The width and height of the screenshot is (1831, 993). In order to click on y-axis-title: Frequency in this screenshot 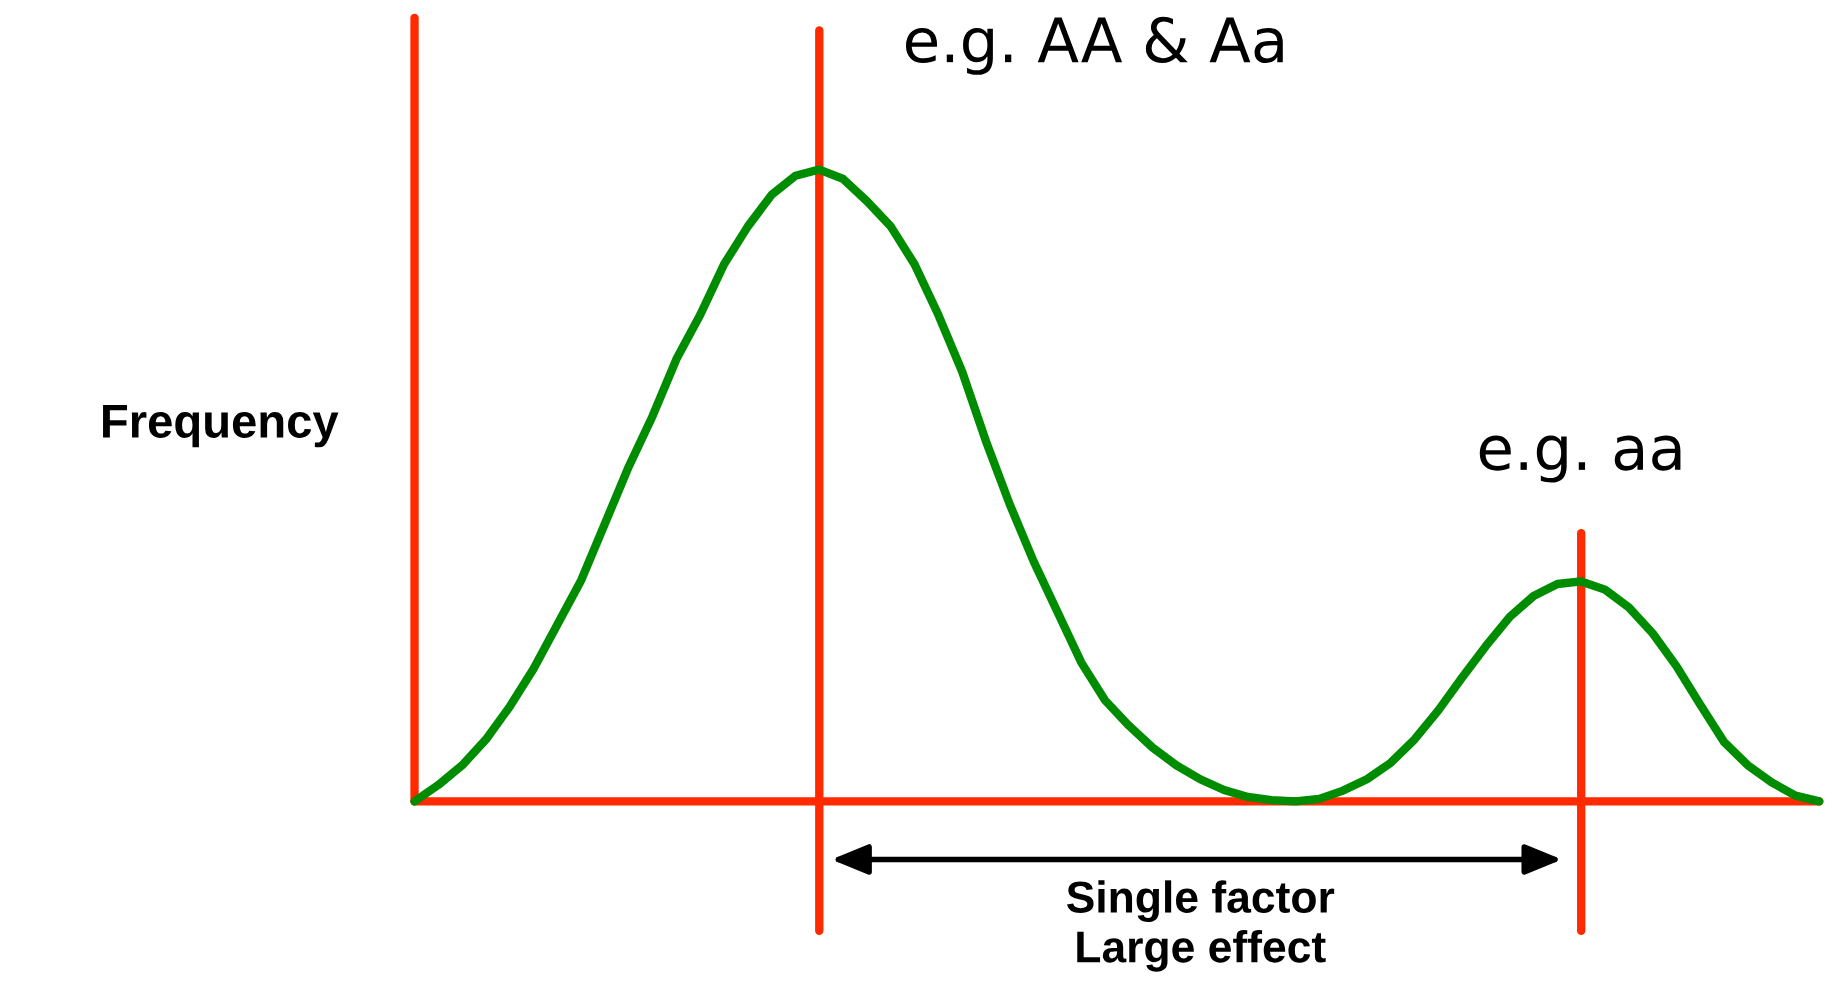, I will do `click(221, 426)`.